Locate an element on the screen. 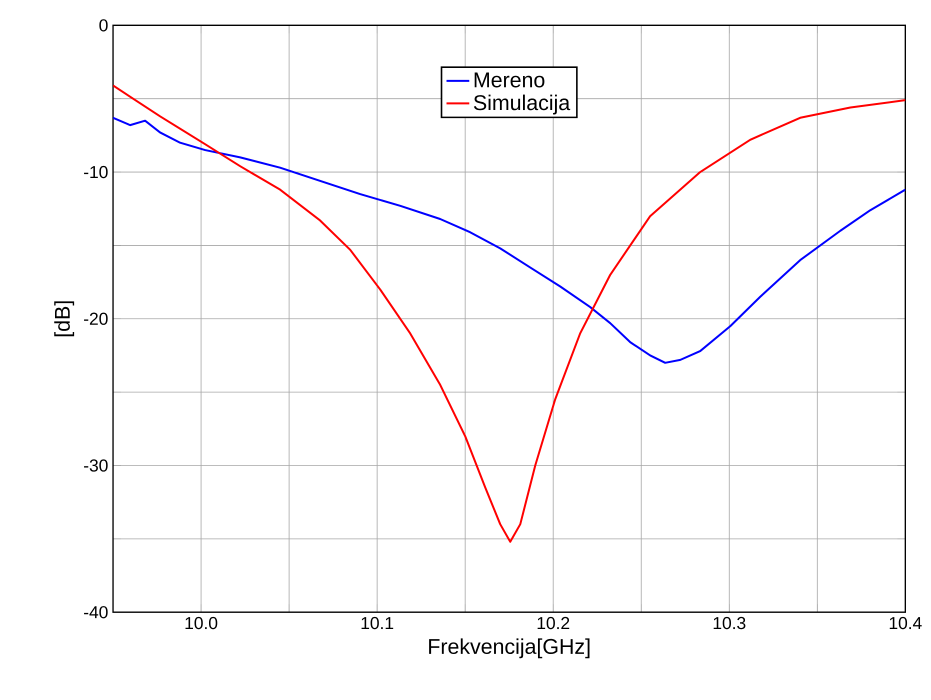 Image resolution: width=931 pixels, height=700 pixels. y-tick-label: -10 is located at coordinates (96, 172).